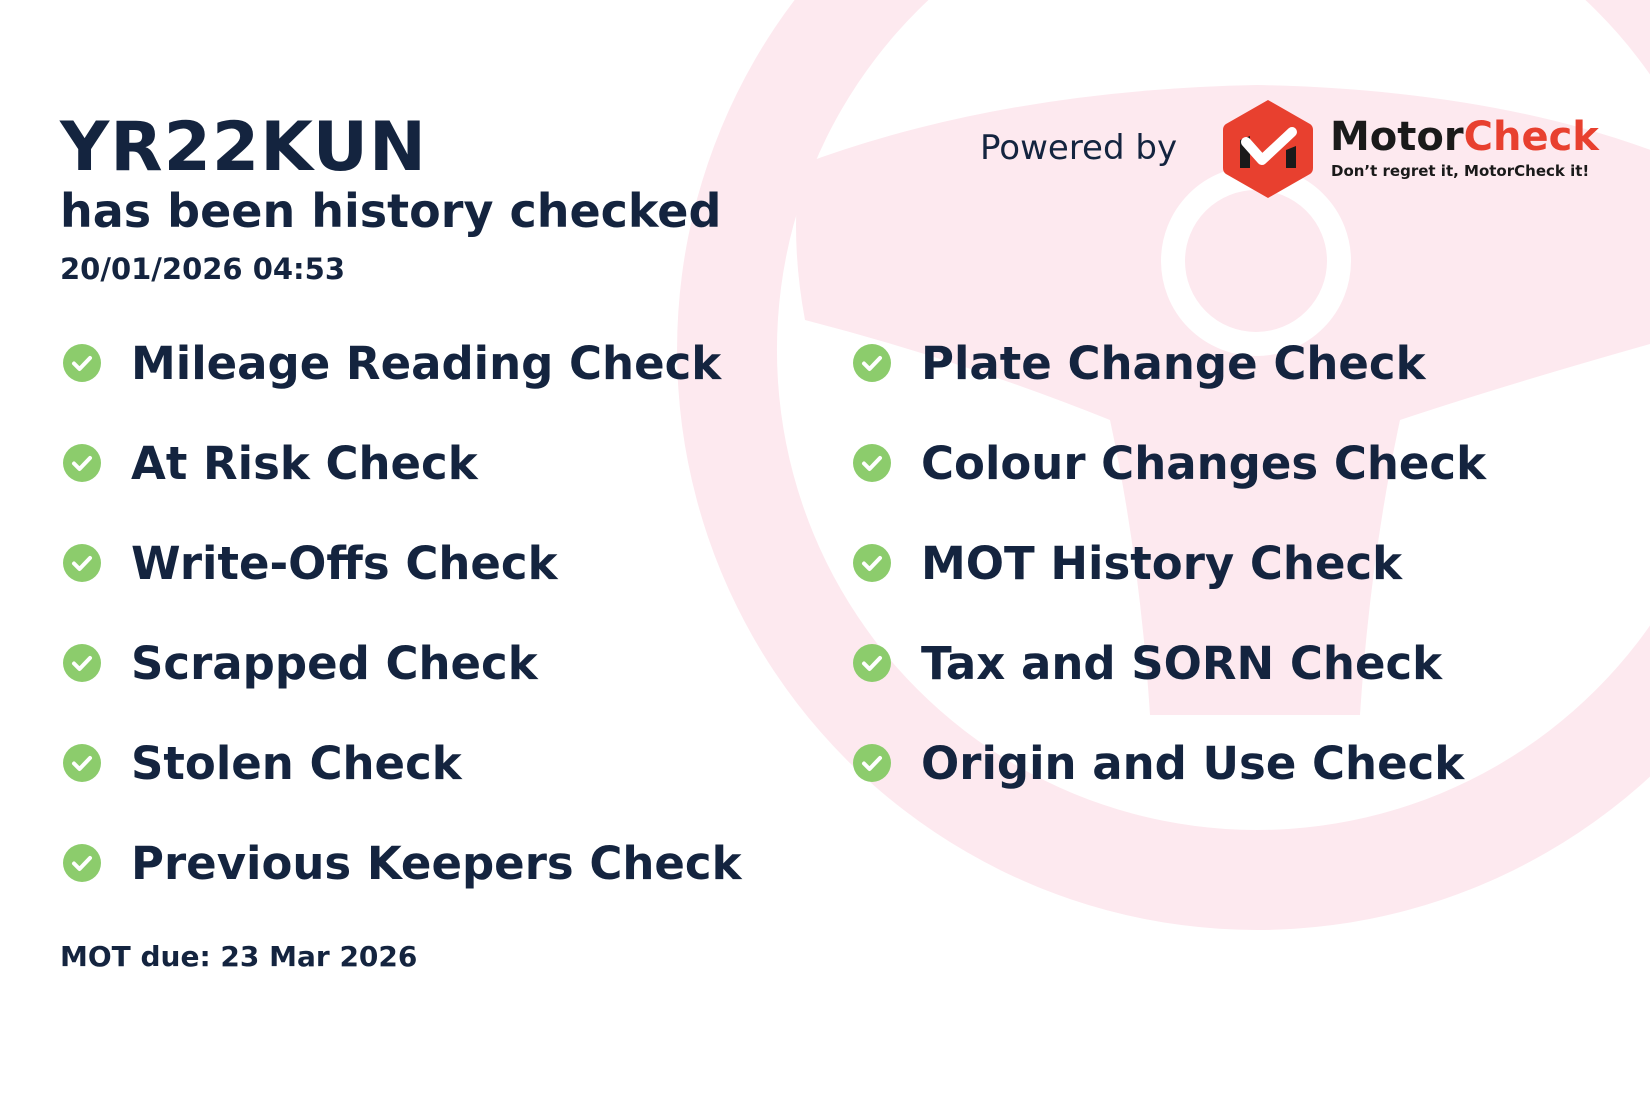 This screenshot has width=1650, height=1100. What do you see at coordinates (1193, 763) in the screenshot?
I see `check-item-label: Origin and Use Check` at bounding box center [1193, 763].